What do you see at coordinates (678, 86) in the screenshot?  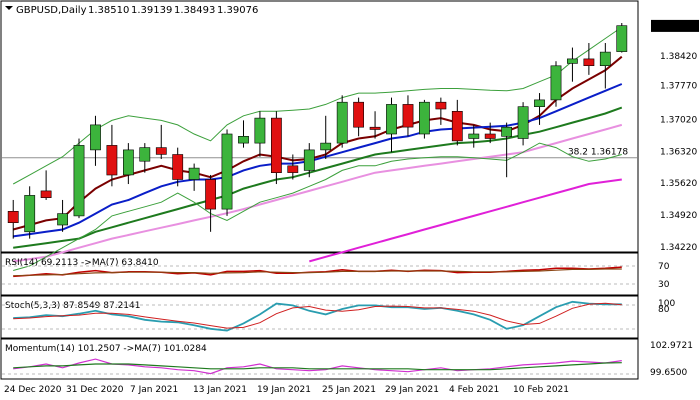 I see `price-tick-label: 1.37770` at bounding box center [678, 86].